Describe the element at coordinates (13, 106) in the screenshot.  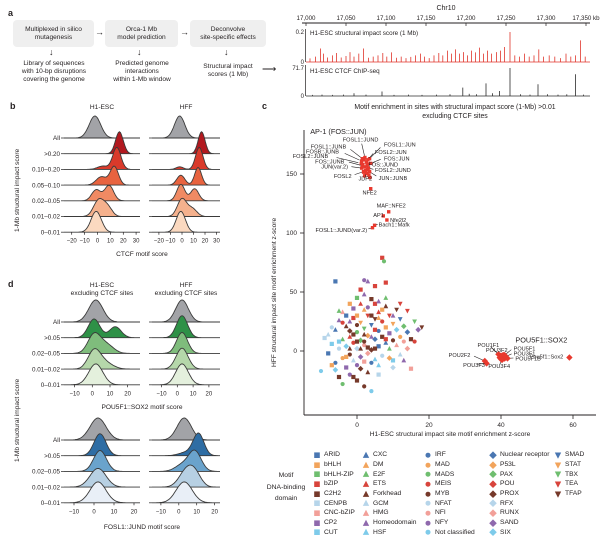
I see `panel-b-label: b` at that location.